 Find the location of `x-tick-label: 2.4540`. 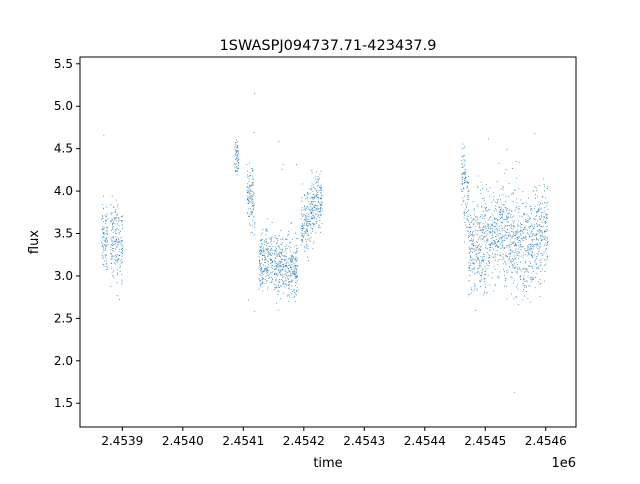

x-tick-label: 2.4540 is located at coordinates (183, 441).